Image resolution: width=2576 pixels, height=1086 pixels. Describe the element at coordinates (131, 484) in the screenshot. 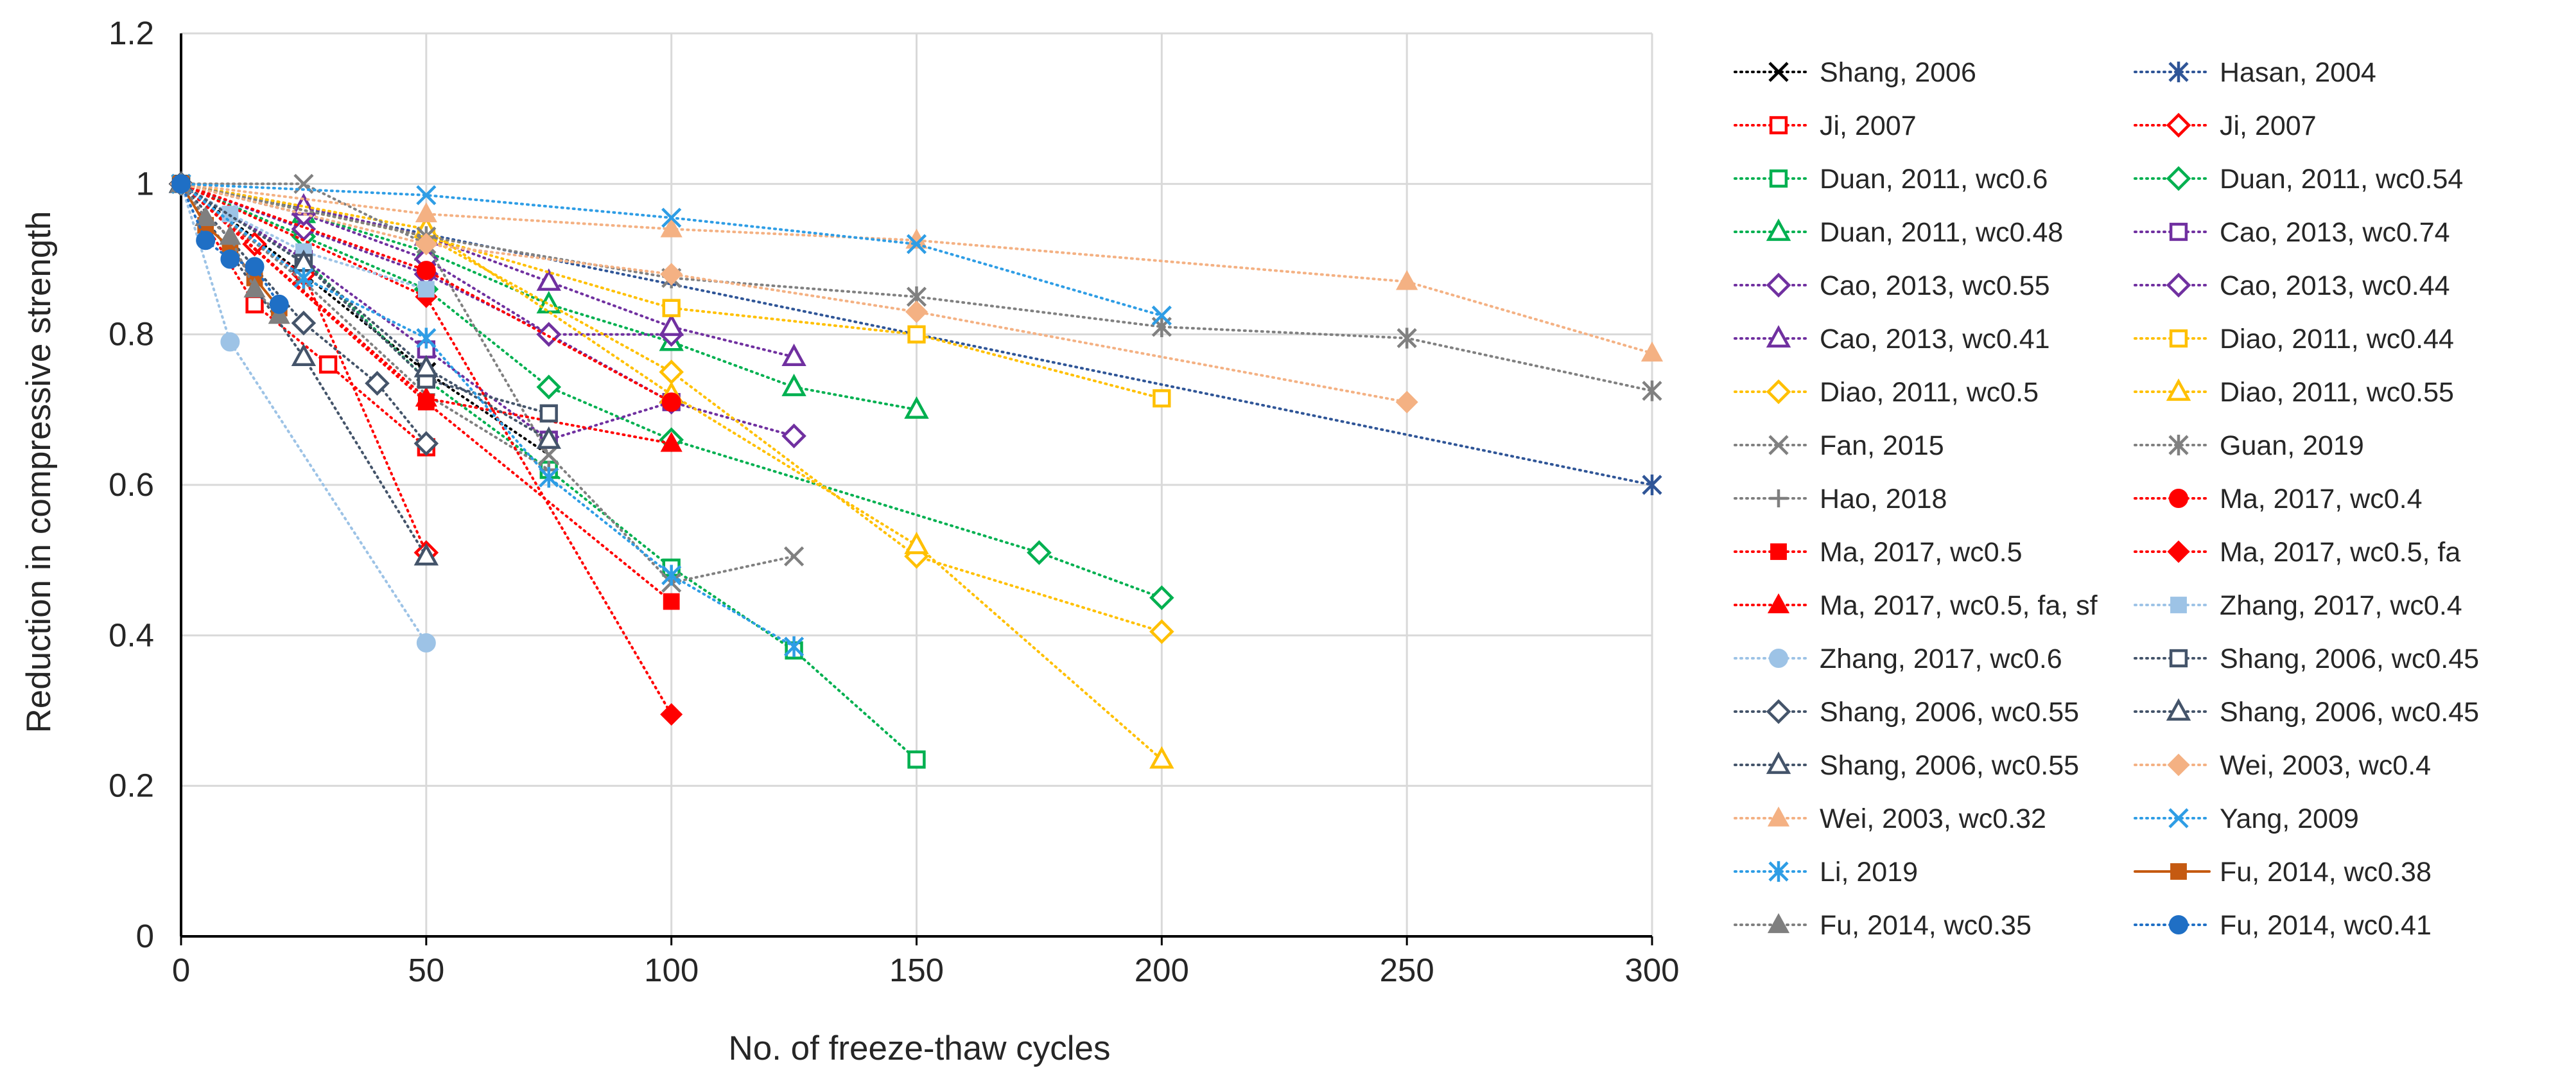

I see `y-tick-label: 0.6` at that location.